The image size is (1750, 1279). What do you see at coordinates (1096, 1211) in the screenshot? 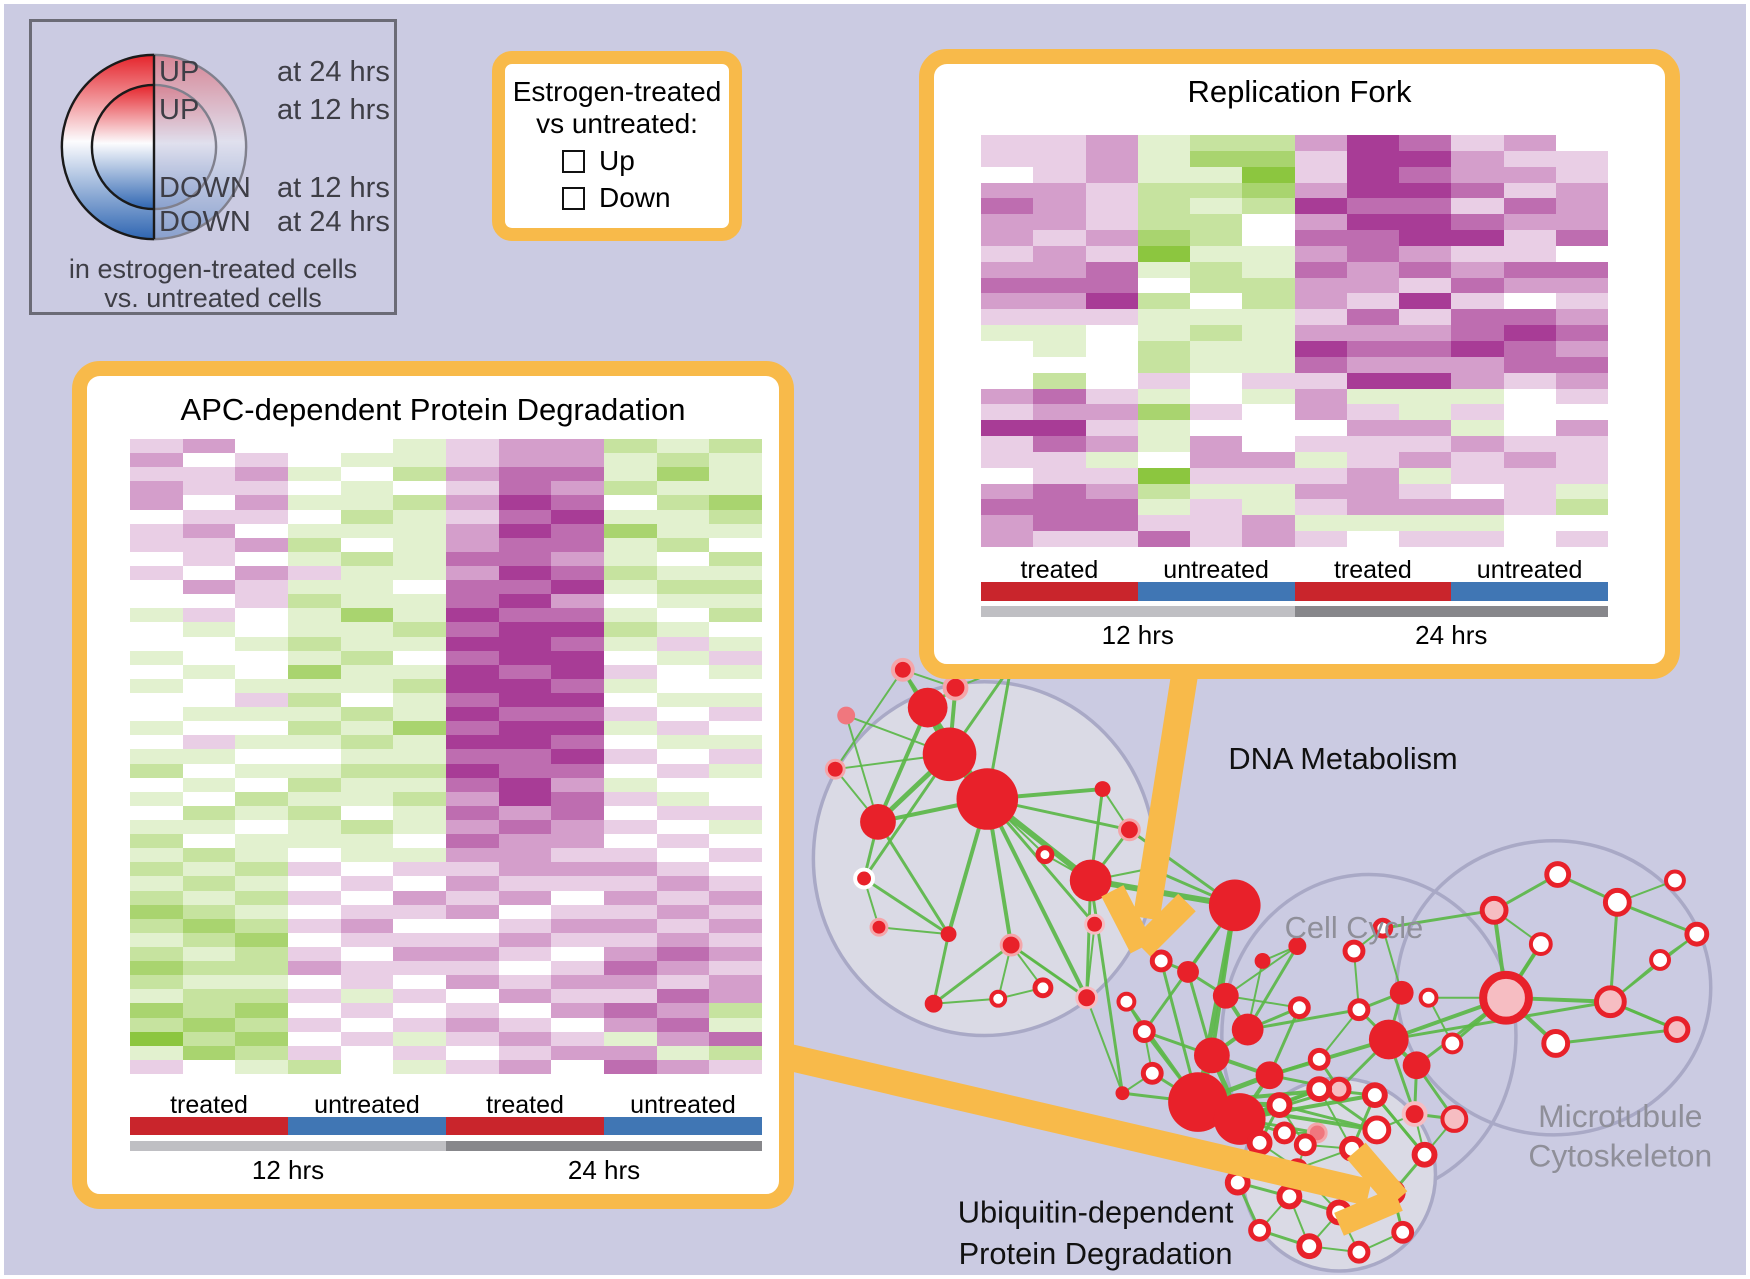
I see `svg-text: Ubiquitin-dependent` at bounding box center [1096, 1211].